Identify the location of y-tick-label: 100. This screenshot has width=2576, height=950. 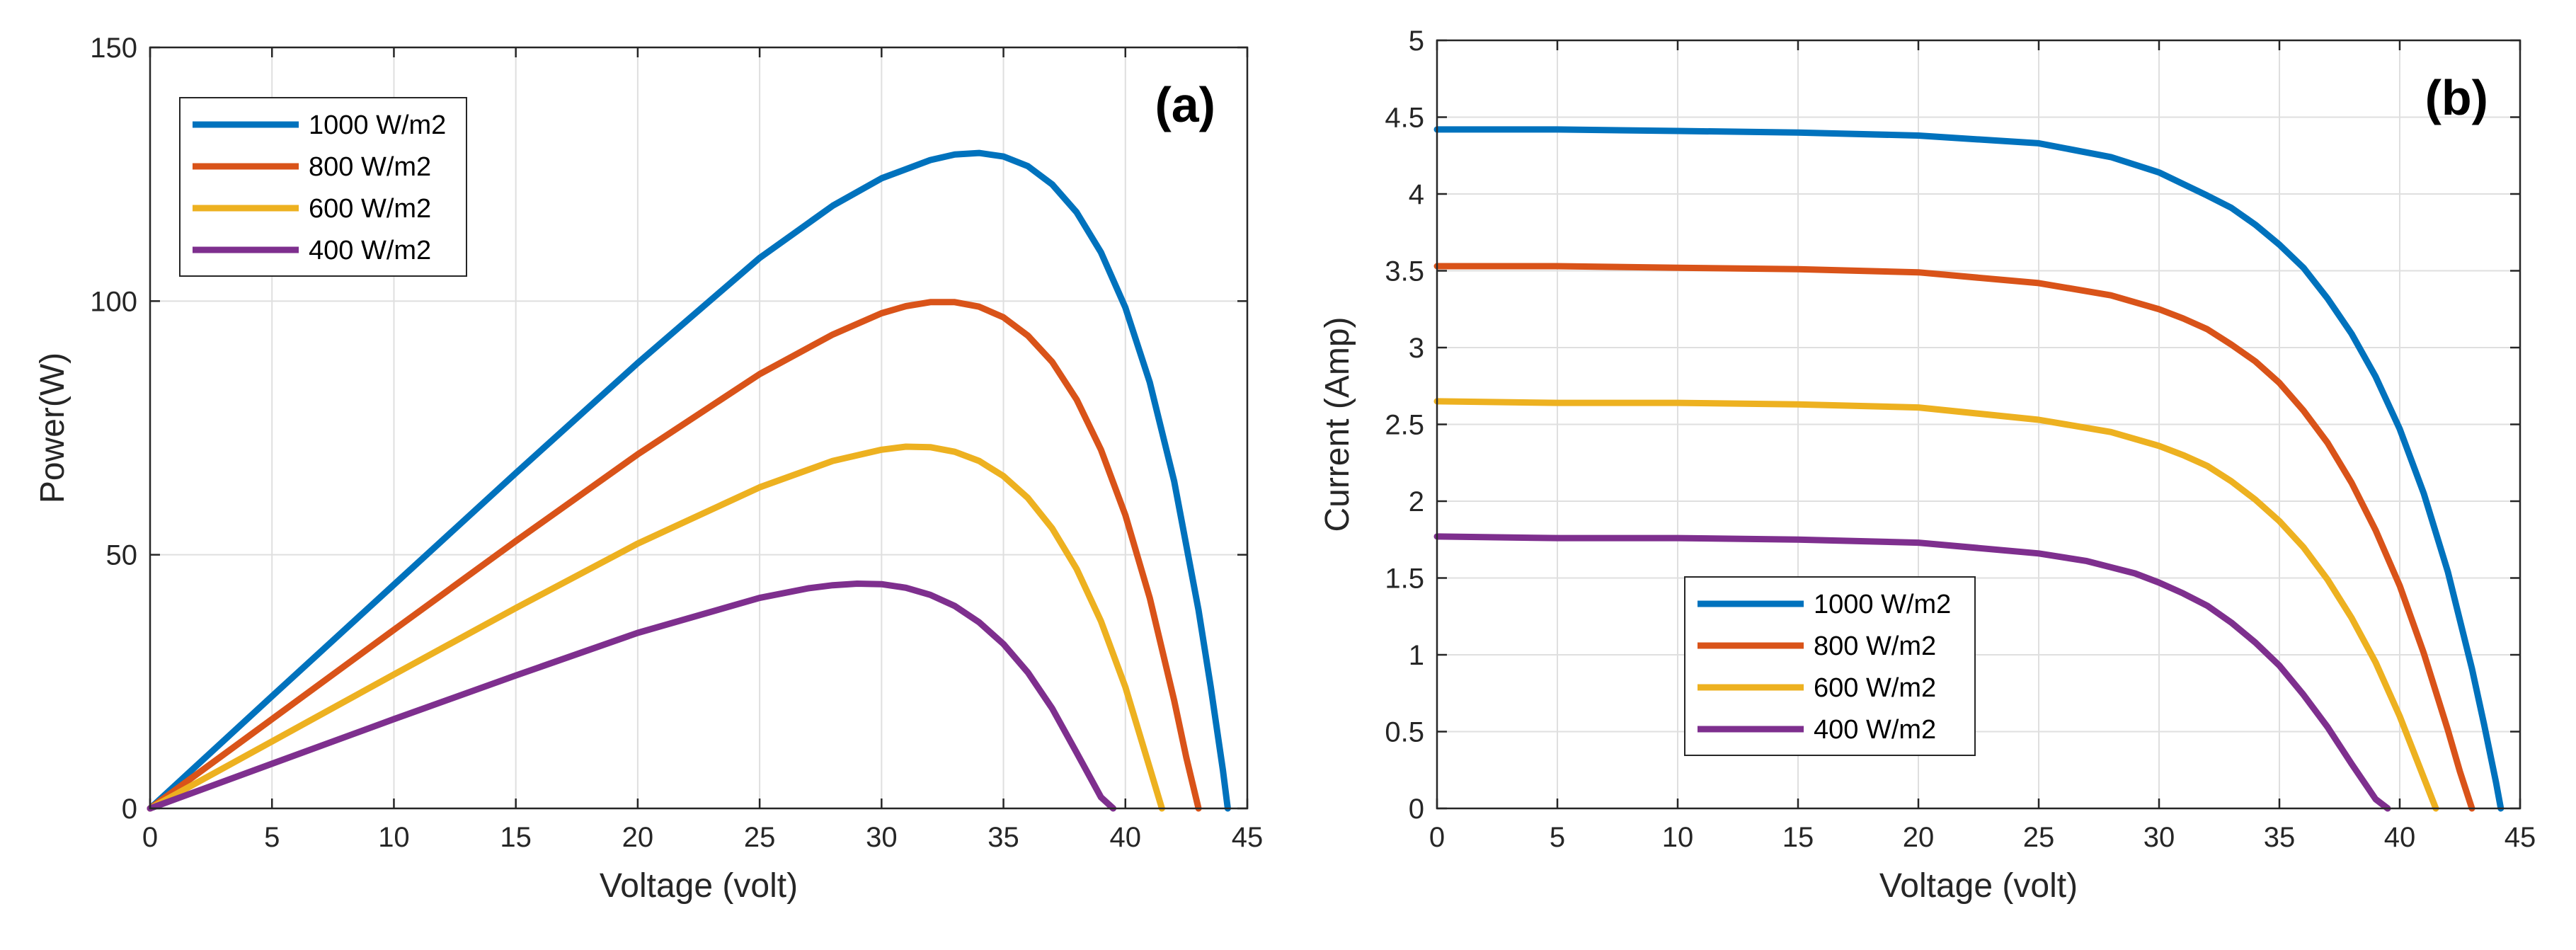
(113, 301).